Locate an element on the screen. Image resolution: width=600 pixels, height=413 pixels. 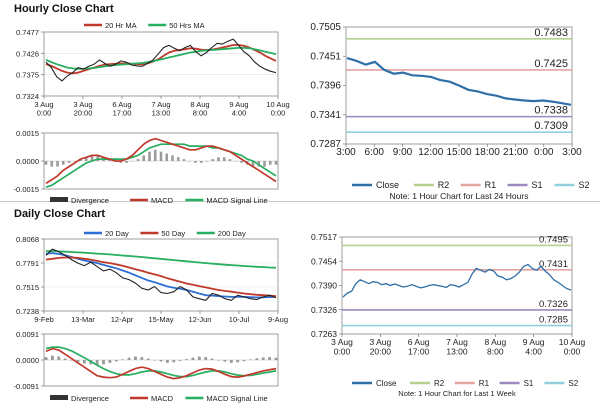
daily-pivot-xtick-label: 6 Aug 17:00 is located at coordinates (419, 347).